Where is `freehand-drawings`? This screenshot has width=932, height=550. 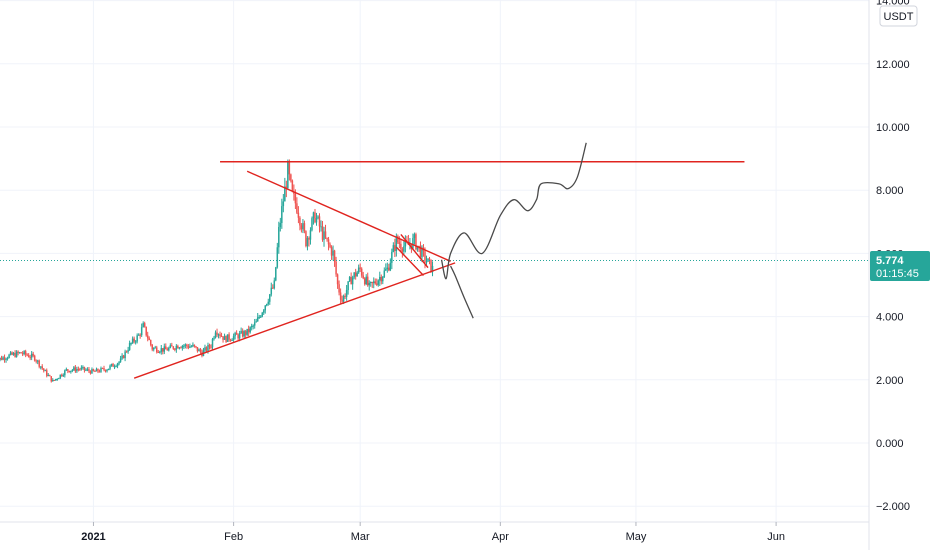
freehand-drawings is located at coordinates (513, 230).